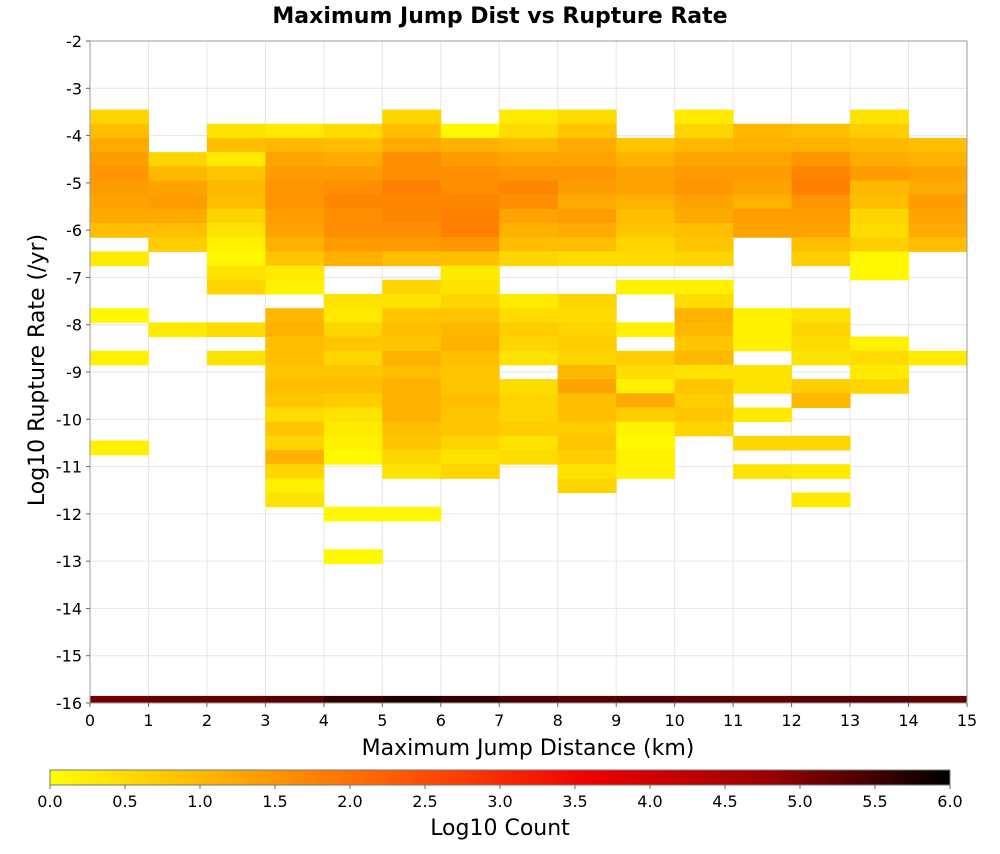  Describe the element at coordinates (74, 183) in the screenshot. I see `y-tick-label: -5` at that location.